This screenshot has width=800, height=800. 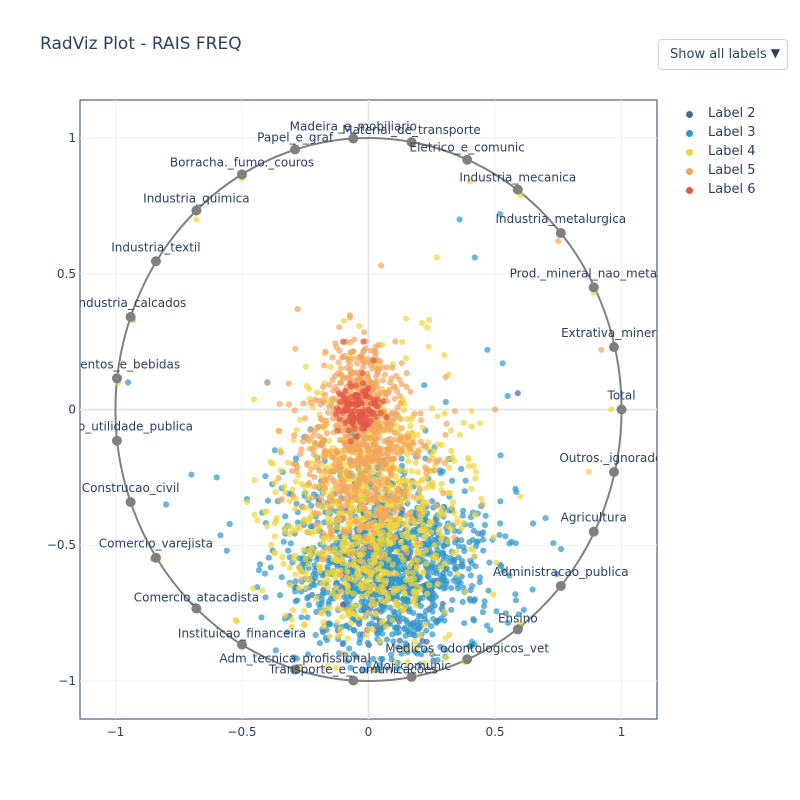 What do you see at coordinates (723, 54) in the screenshot?
I see `labels-dropdown: Show all labels ▼` at bounding box center [723, 54].